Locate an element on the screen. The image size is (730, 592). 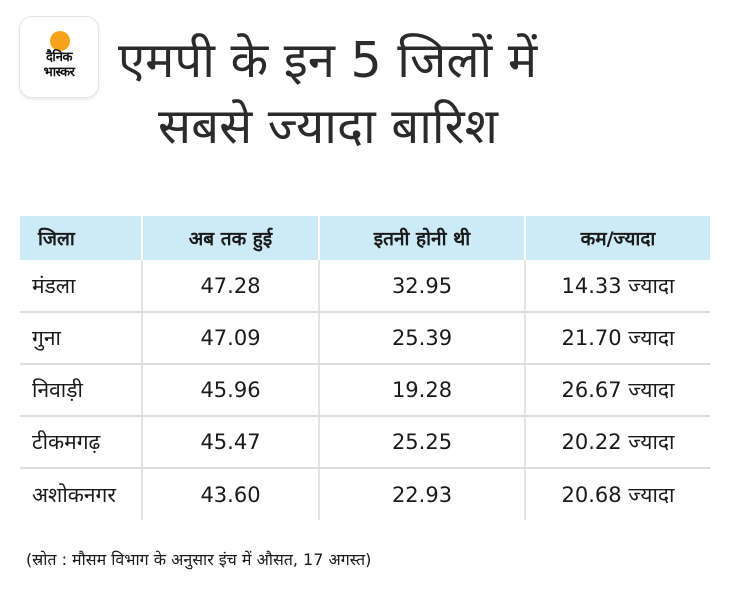
headline-line2: सबसे ज्यादा बारिश is located at coordinates (328, 126).